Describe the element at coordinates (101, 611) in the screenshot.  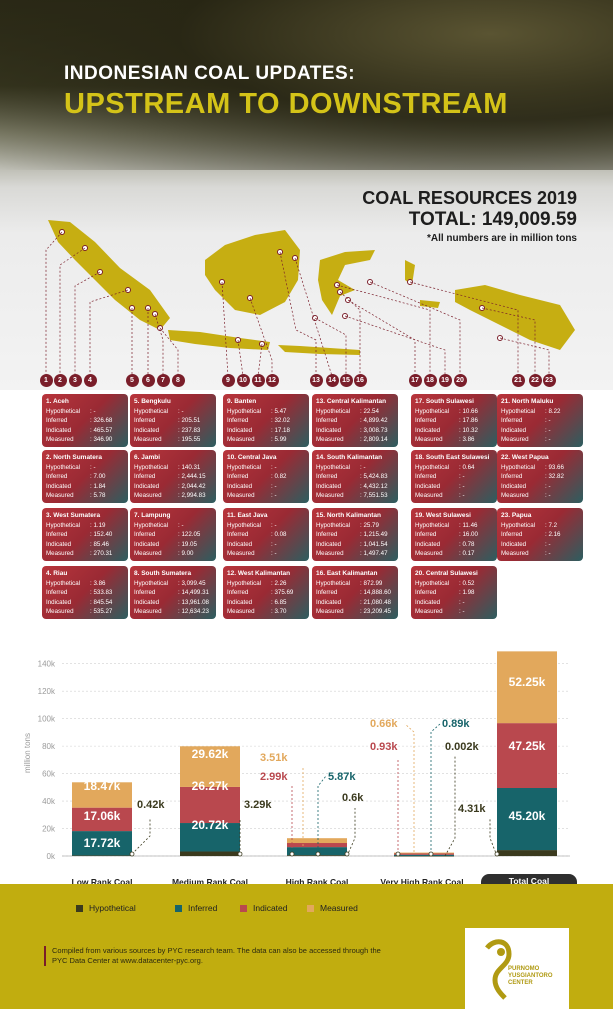
I see `row-value: : 535.27` at that location.